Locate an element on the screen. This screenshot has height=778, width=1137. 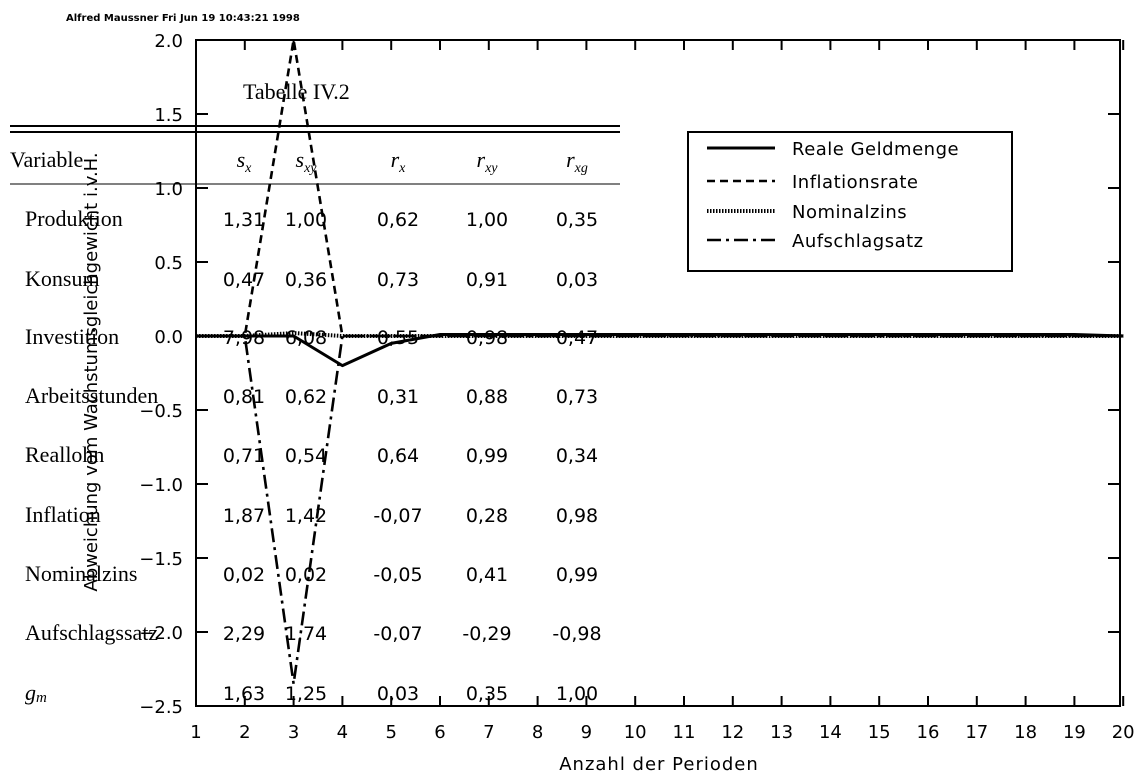
table-cell: 0,28 is located at coordinates (487, 516).